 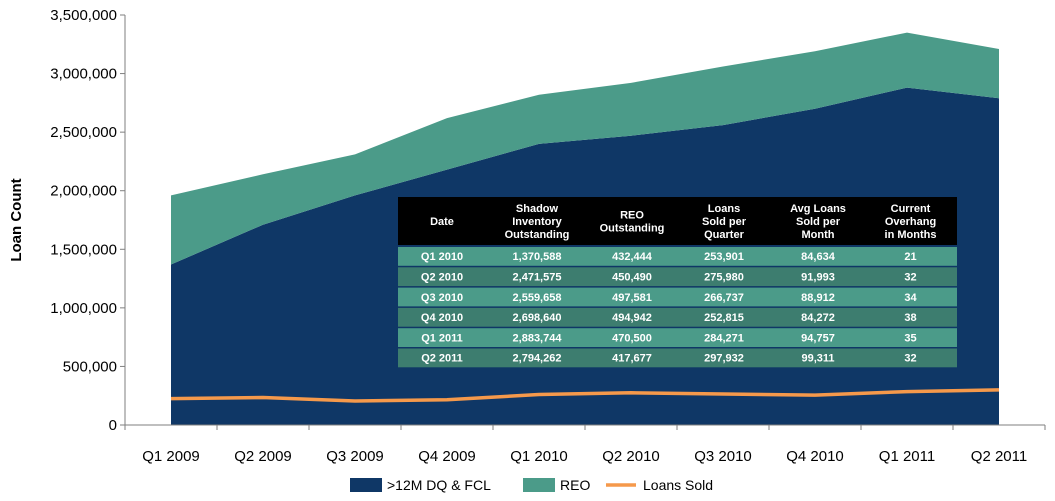 I want to click on table-cell: 2,471,575, so click(x=537, y=277).